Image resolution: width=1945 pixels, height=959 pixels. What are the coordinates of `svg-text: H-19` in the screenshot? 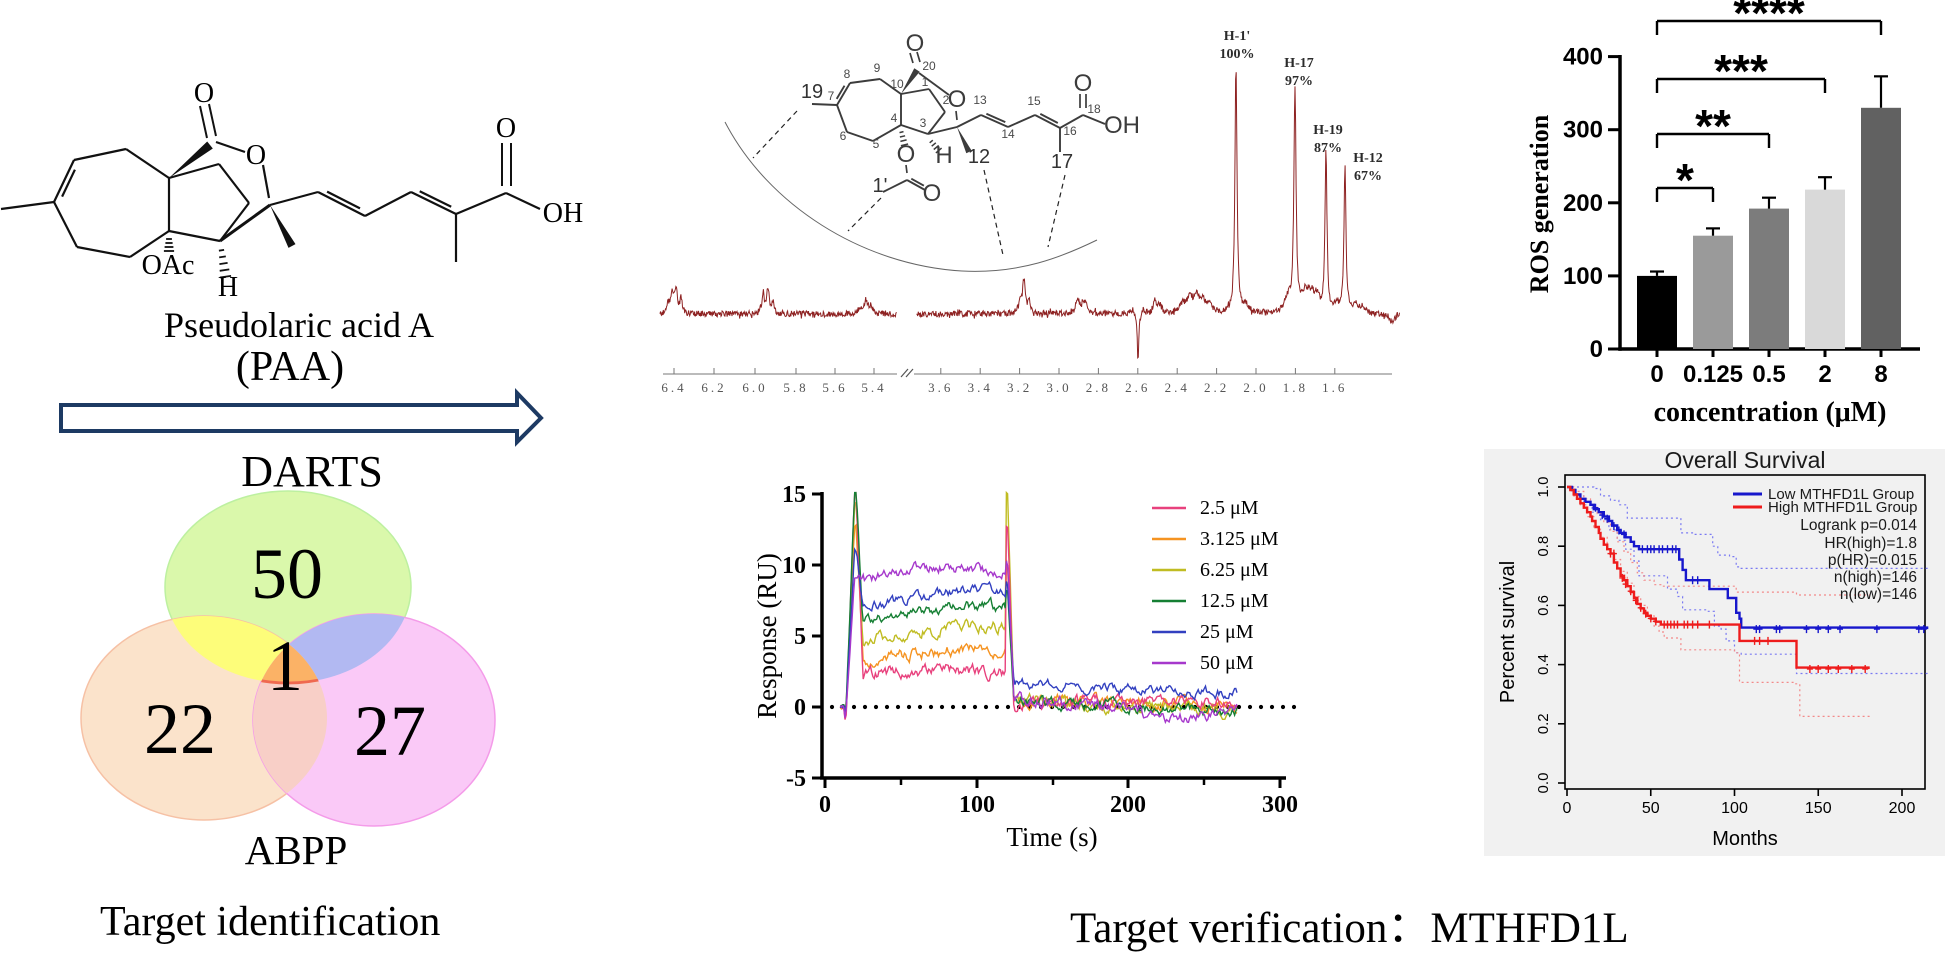 It's located at (1328, 130).